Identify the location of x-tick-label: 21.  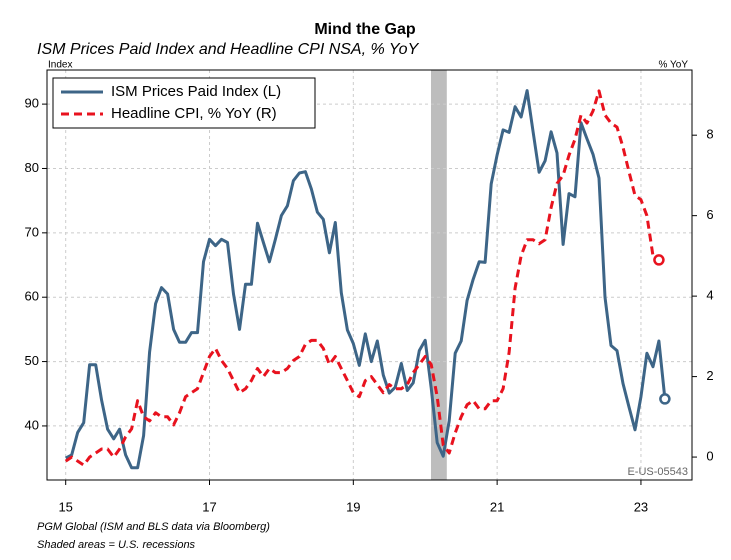
(497, 506).